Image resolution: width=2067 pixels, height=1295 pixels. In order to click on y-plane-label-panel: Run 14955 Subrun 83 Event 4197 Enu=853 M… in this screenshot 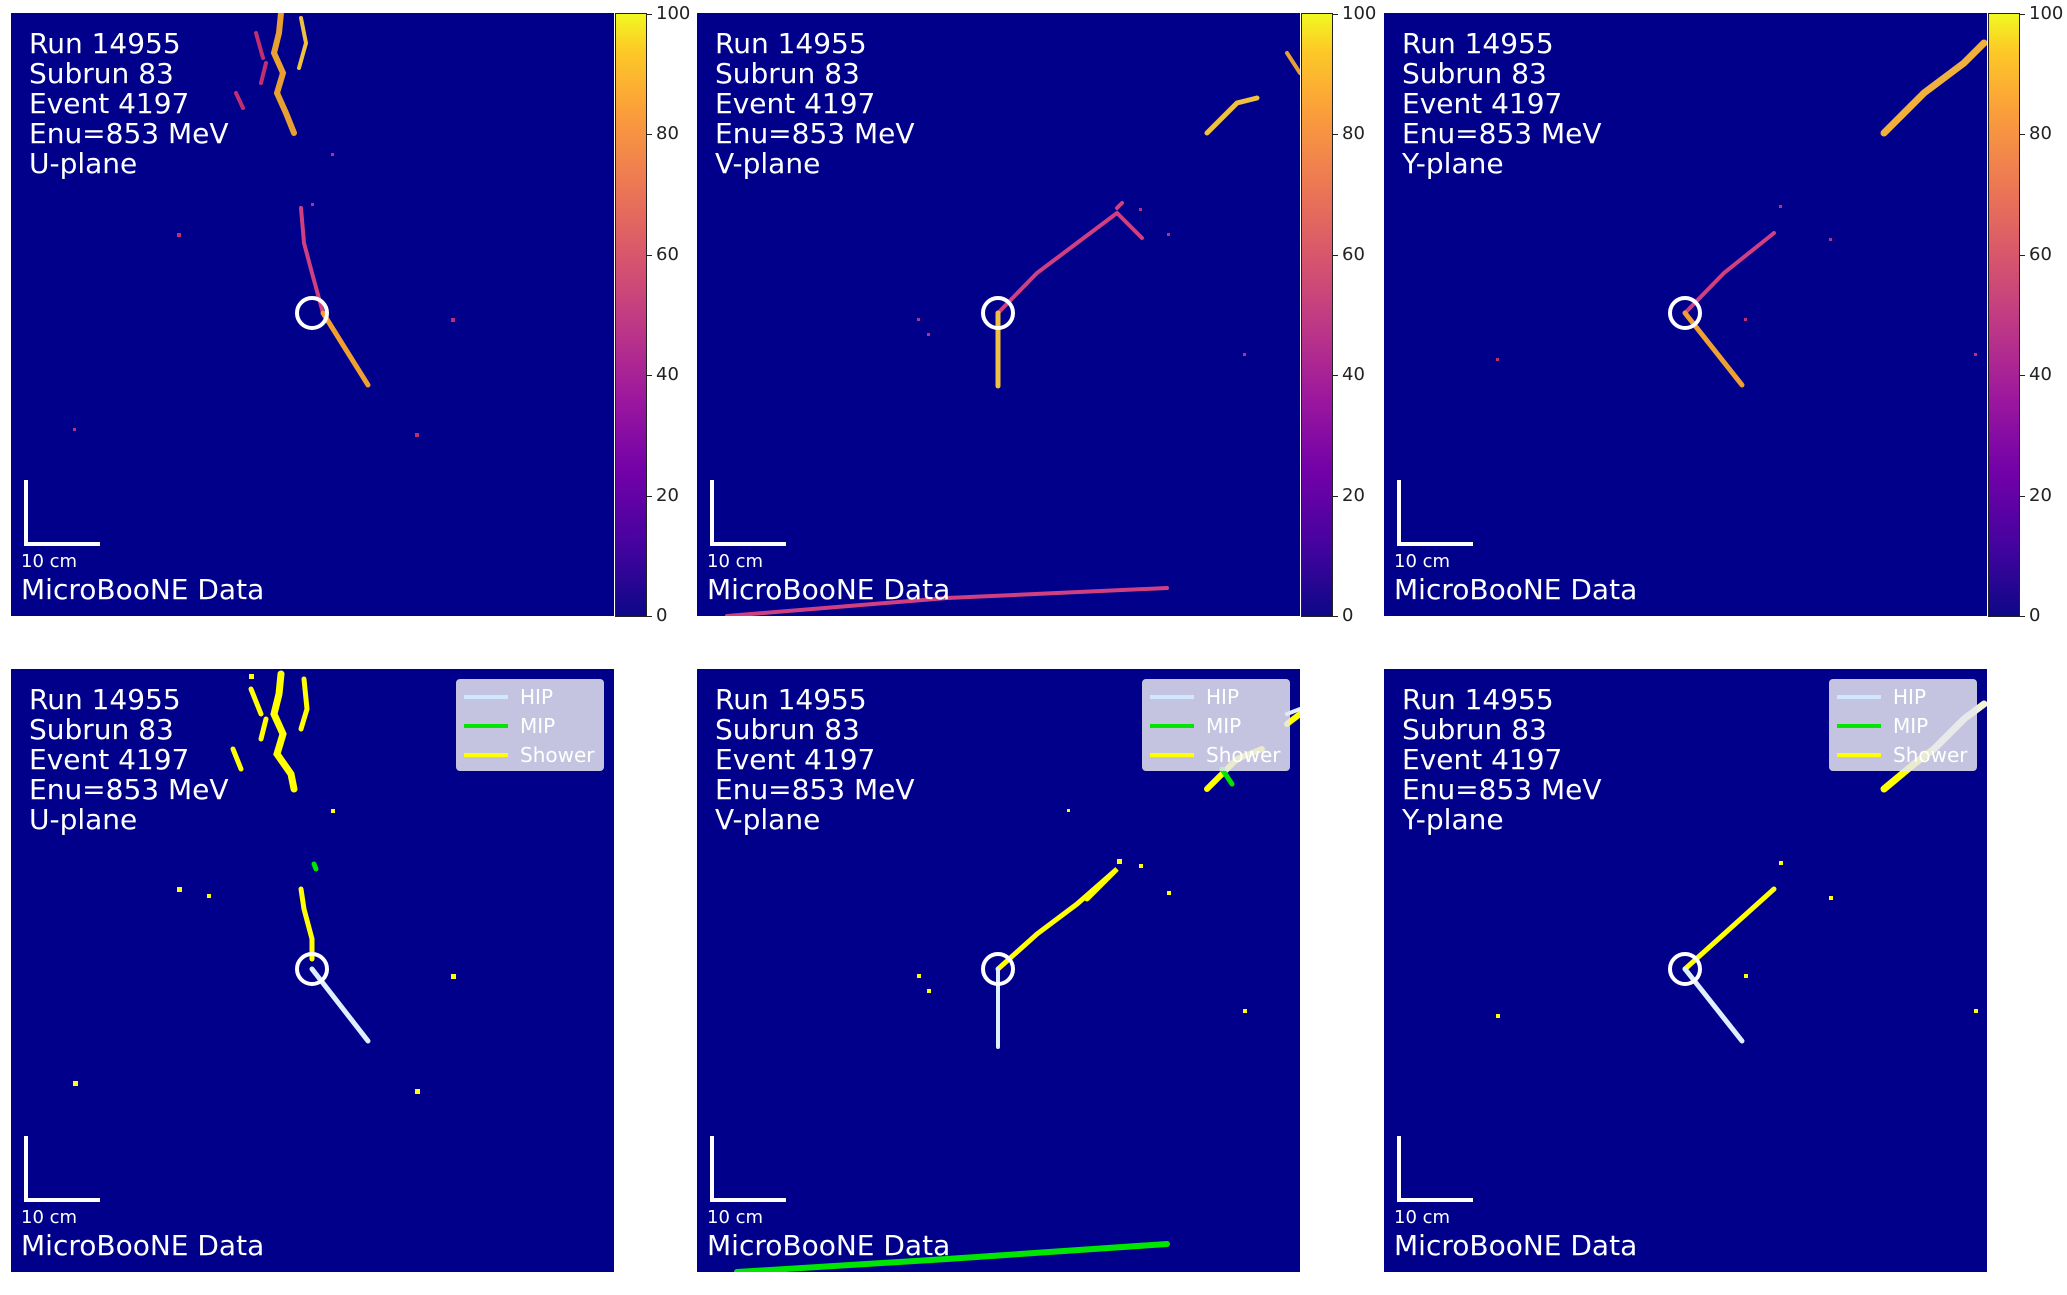, I will do `click(1685, 970)`.